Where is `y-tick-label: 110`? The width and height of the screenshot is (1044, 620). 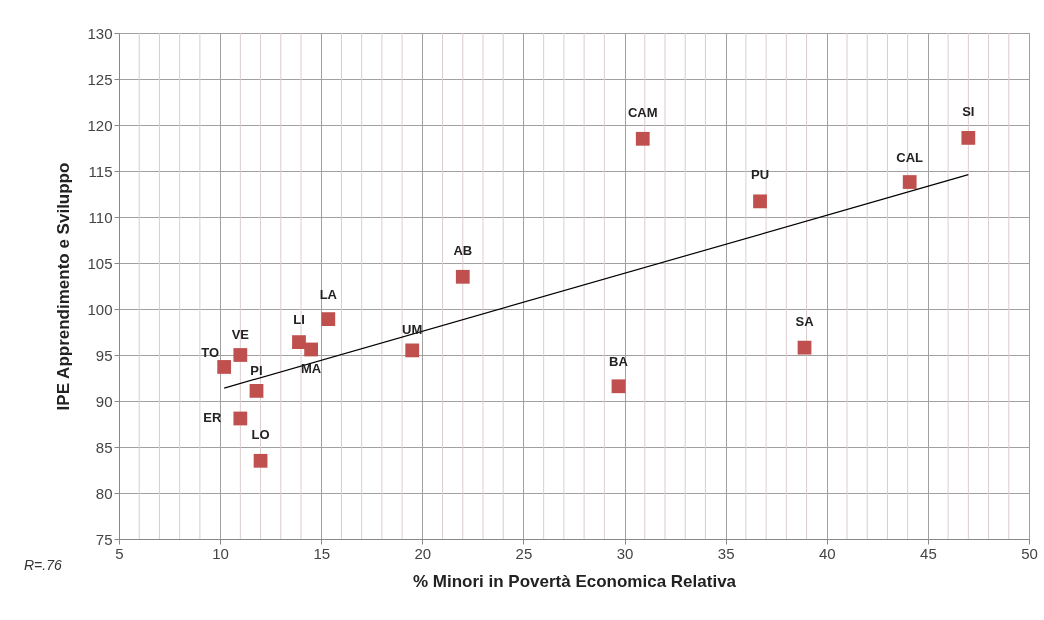
y-tick-label: 110 is located at coordinates (100, 217).